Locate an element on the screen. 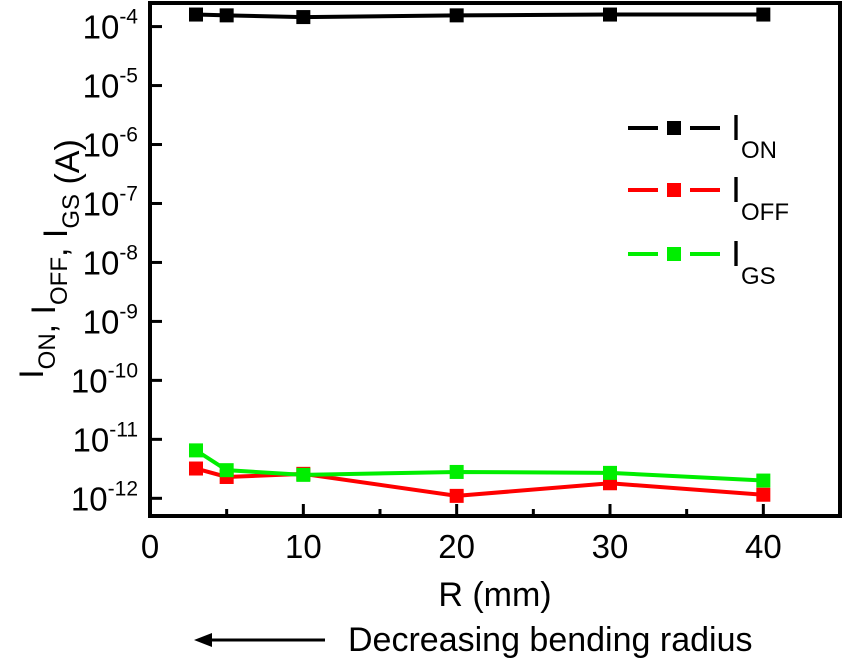 The height and width of the screenshot is (662, 844). x-axis-ticks: 0 10 20 30 40 is located at coordinates (461, 534).